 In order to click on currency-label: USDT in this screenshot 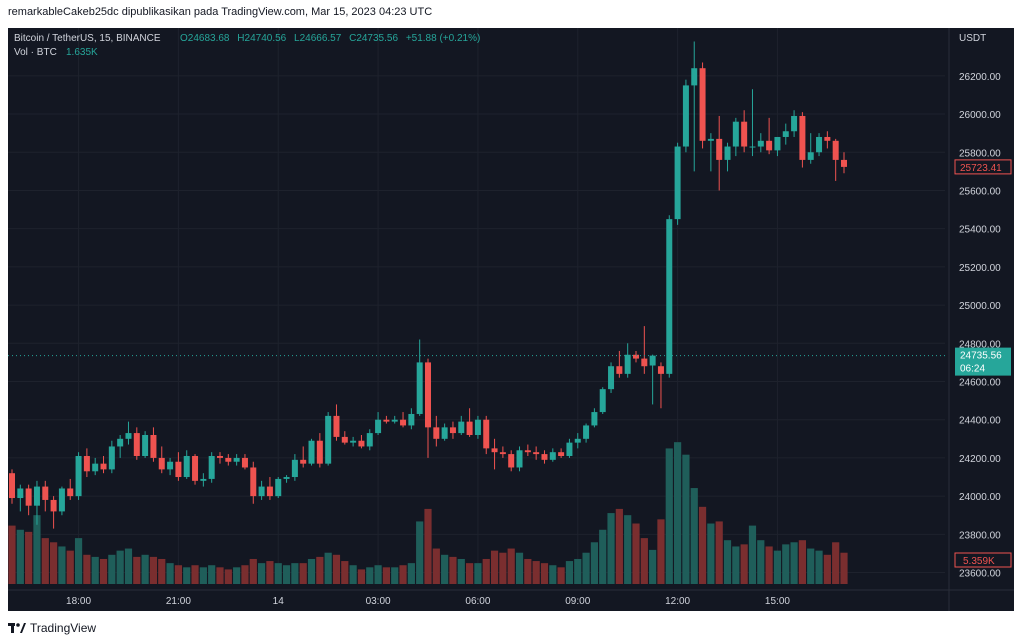, I will do `click(972, 38)`.